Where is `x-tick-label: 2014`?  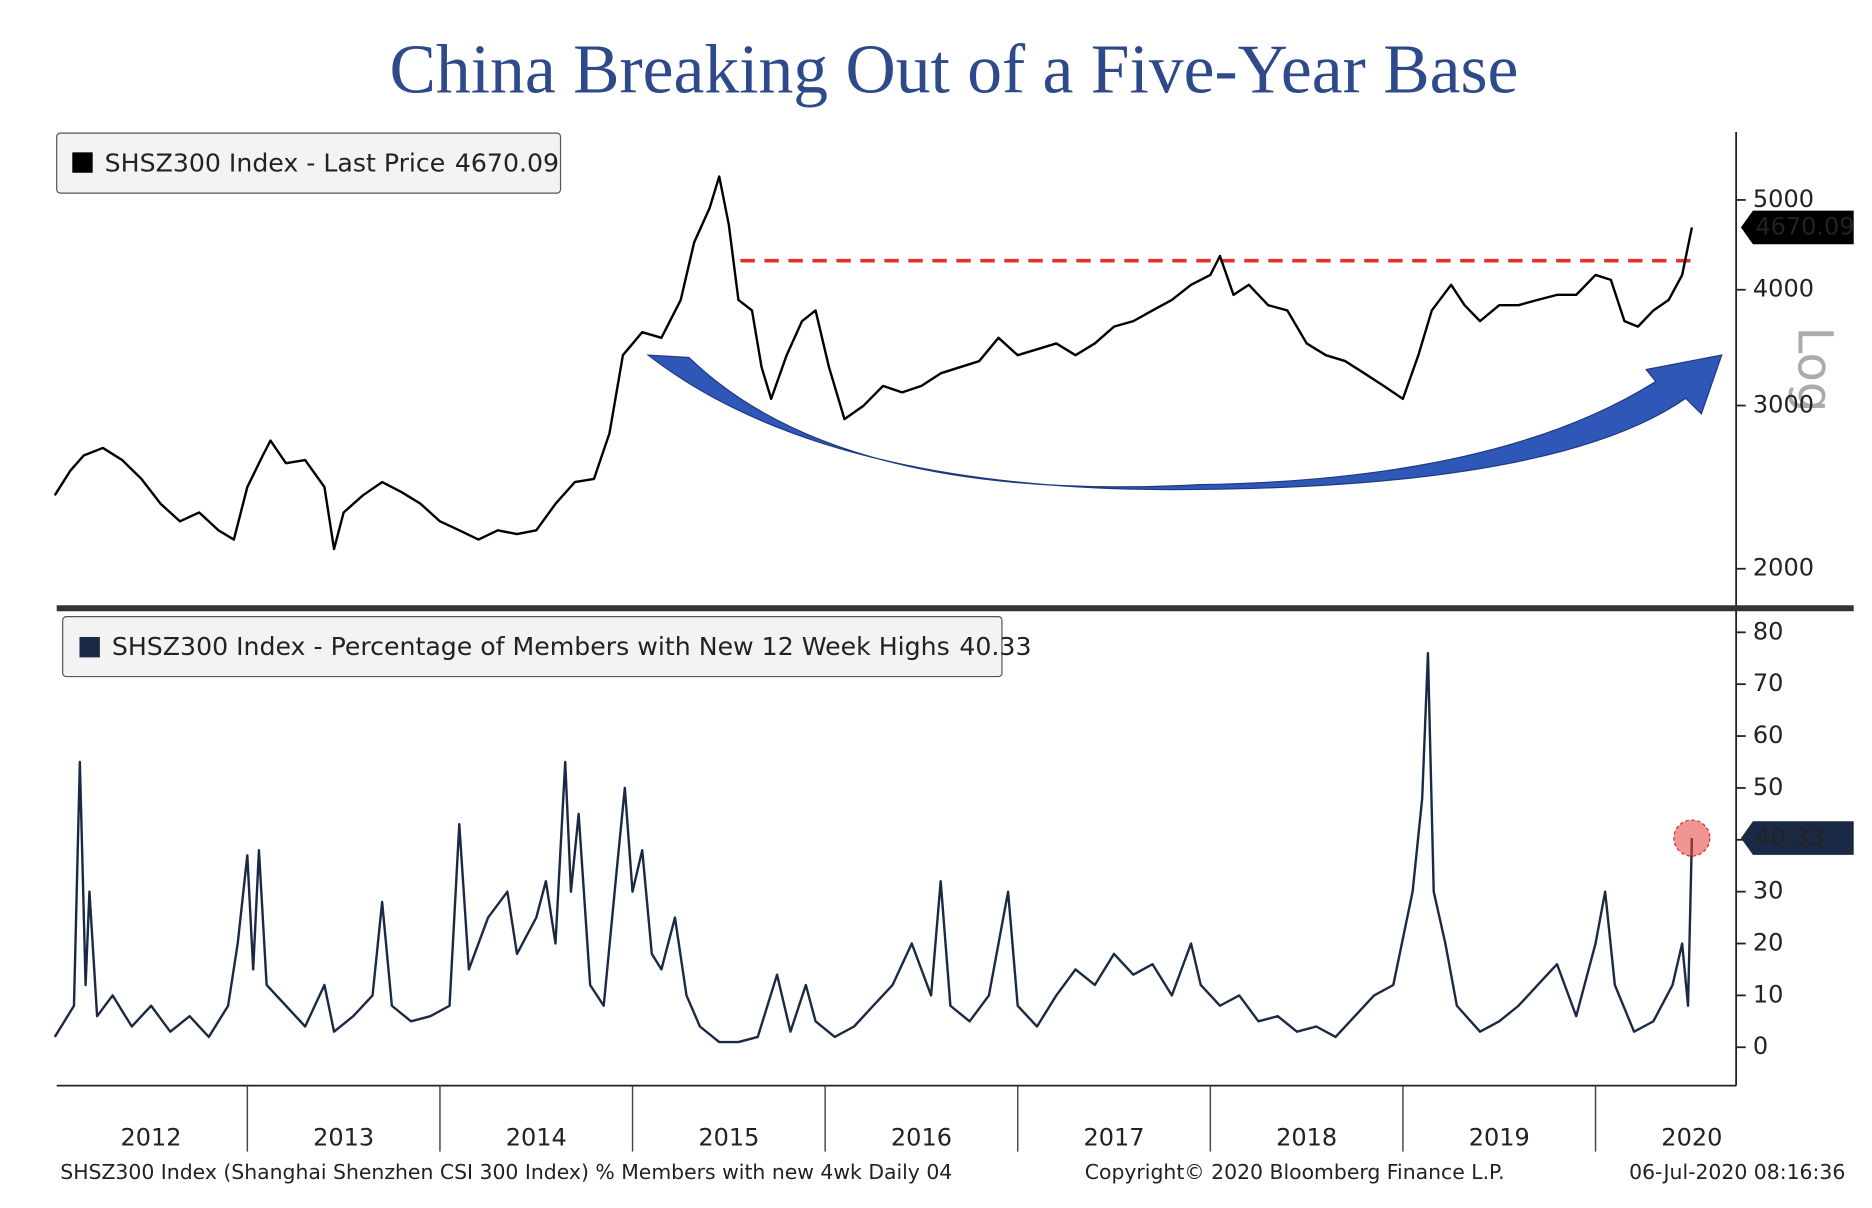
x-tick-label: 2014 is located at coordinates (536, 1137).